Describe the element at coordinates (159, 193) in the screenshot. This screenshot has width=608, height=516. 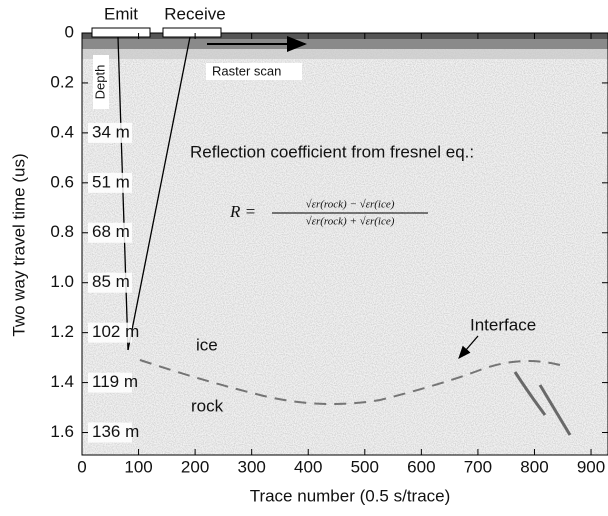
I see `receive-ray` at that location.